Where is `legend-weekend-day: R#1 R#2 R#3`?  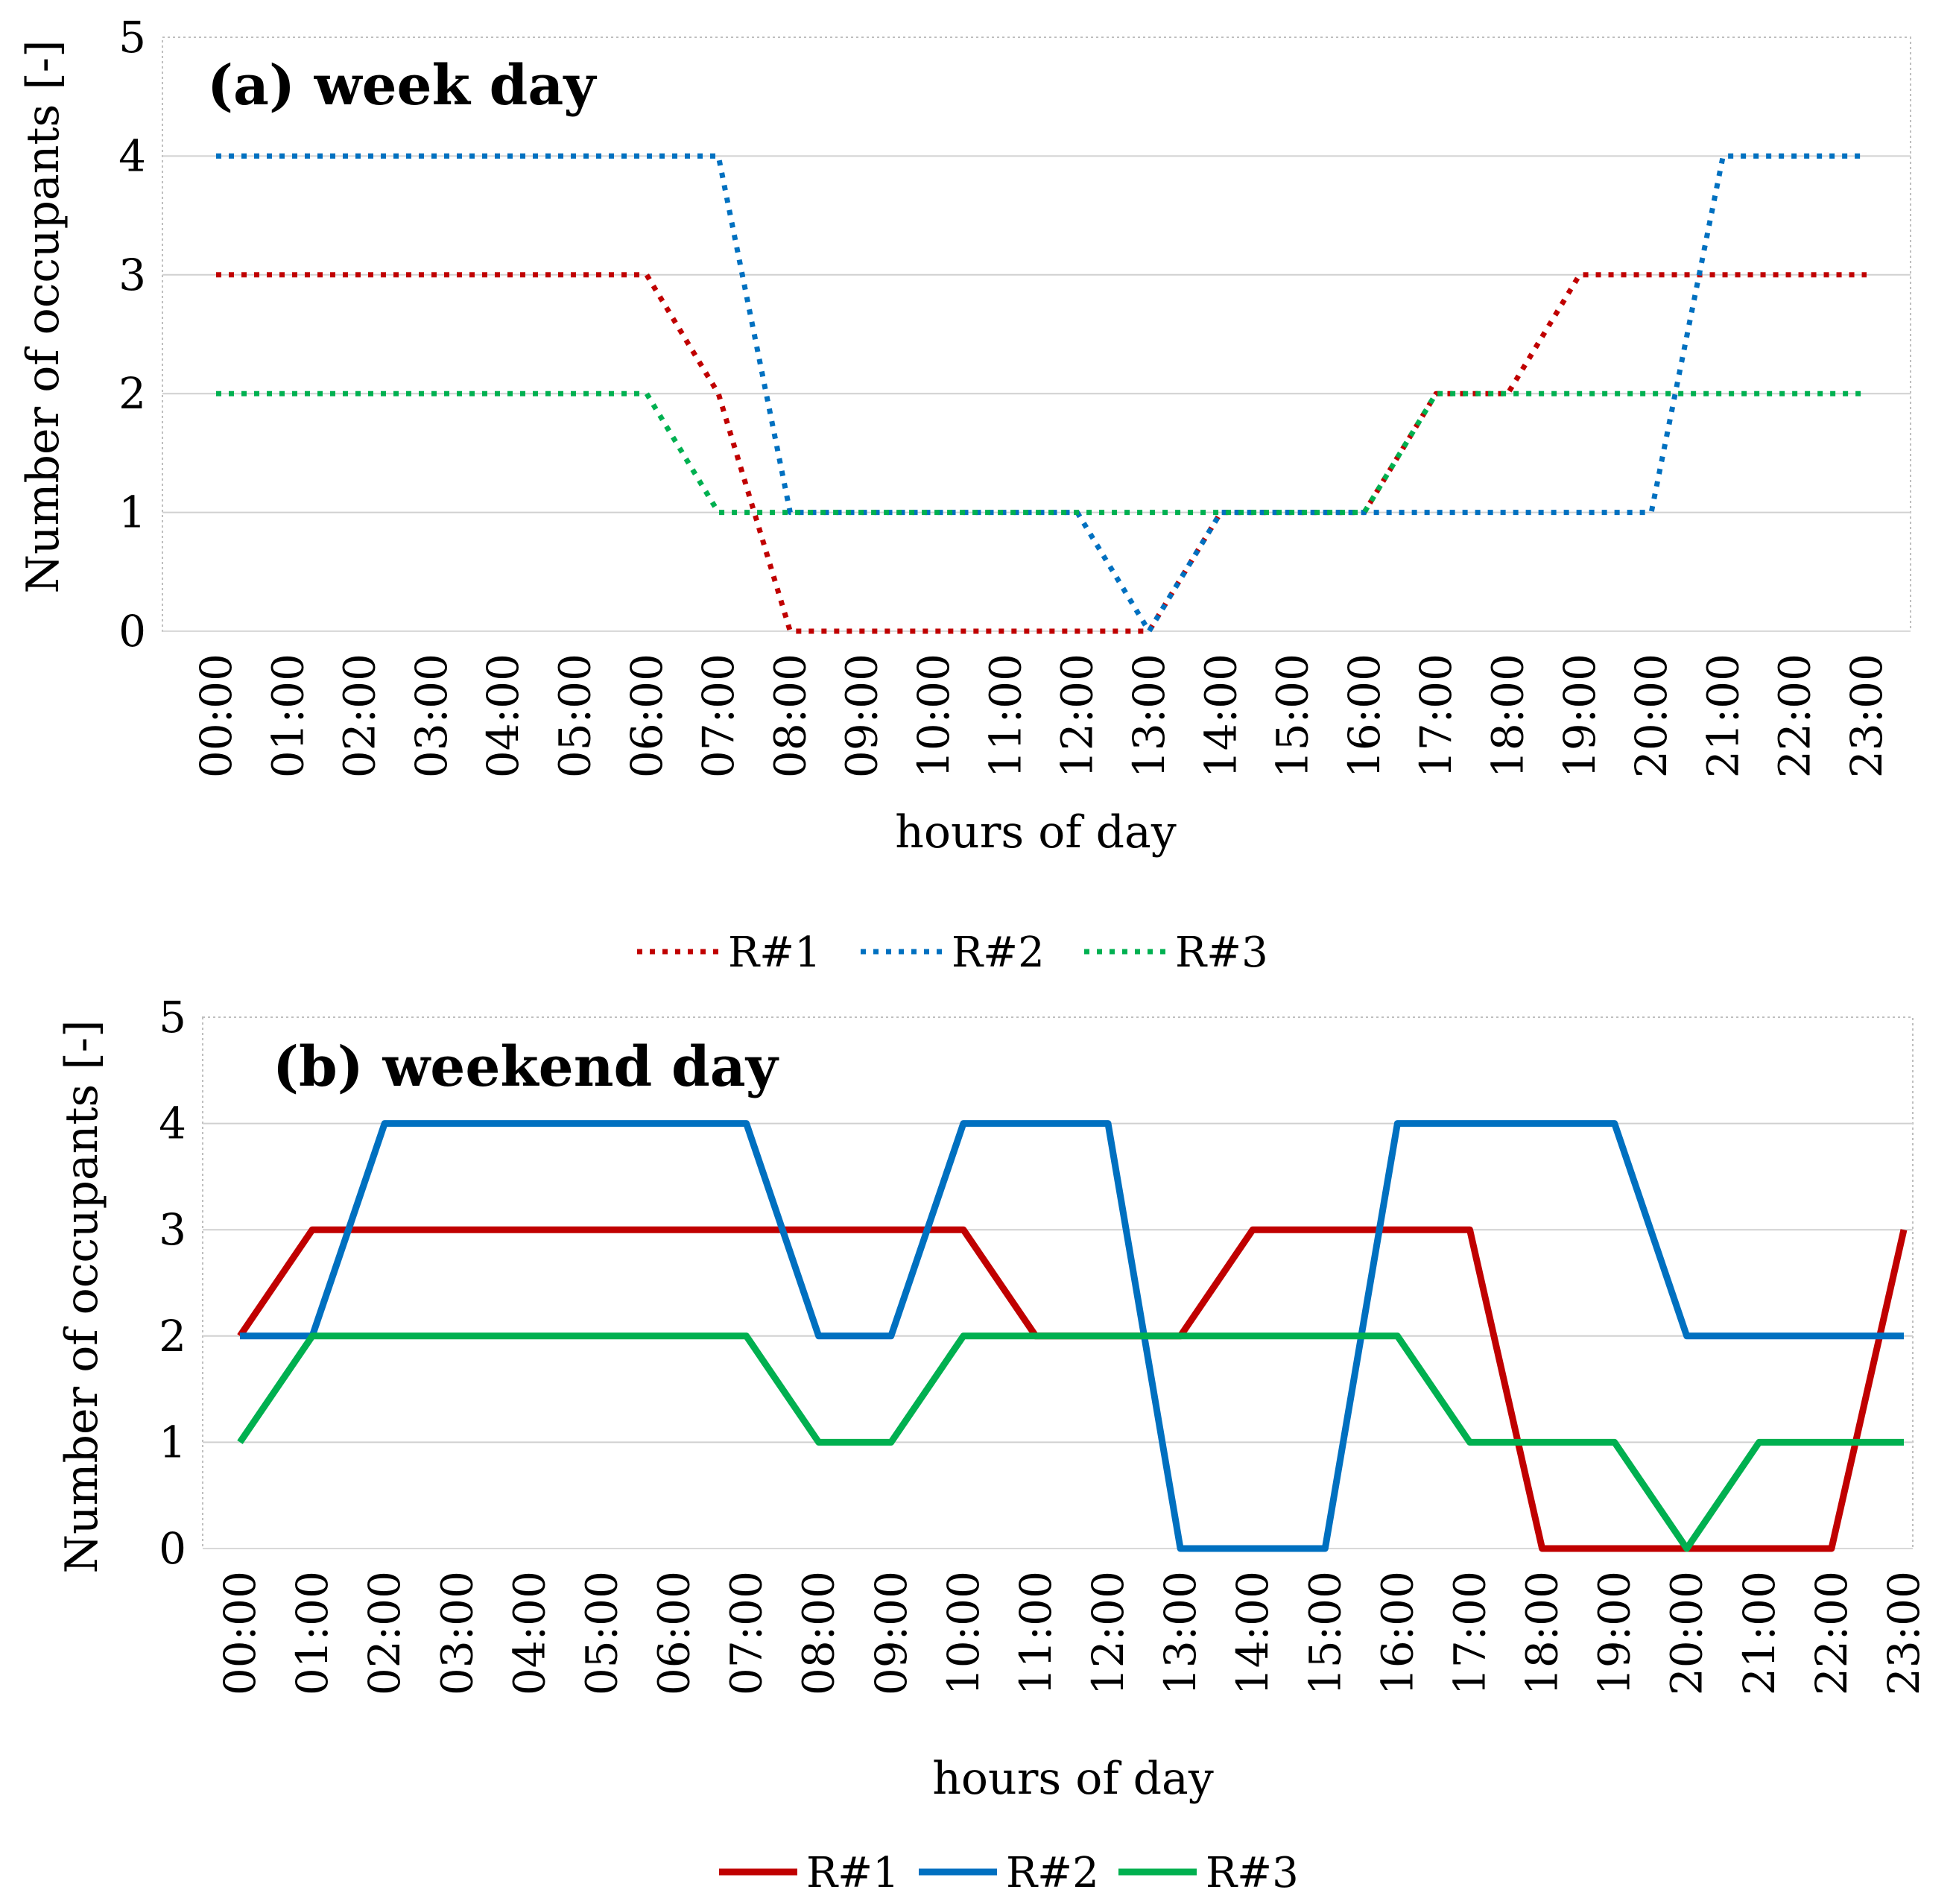 legend-weekend-day: R#1 R#2 R#3 is located at coordinates (1009, 1873).